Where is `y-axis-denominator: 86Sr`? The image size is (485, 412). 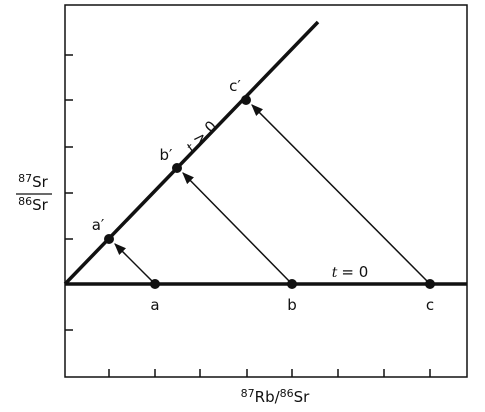 y-axis-denominator: 86Sr is located at coordinates (33, 204).